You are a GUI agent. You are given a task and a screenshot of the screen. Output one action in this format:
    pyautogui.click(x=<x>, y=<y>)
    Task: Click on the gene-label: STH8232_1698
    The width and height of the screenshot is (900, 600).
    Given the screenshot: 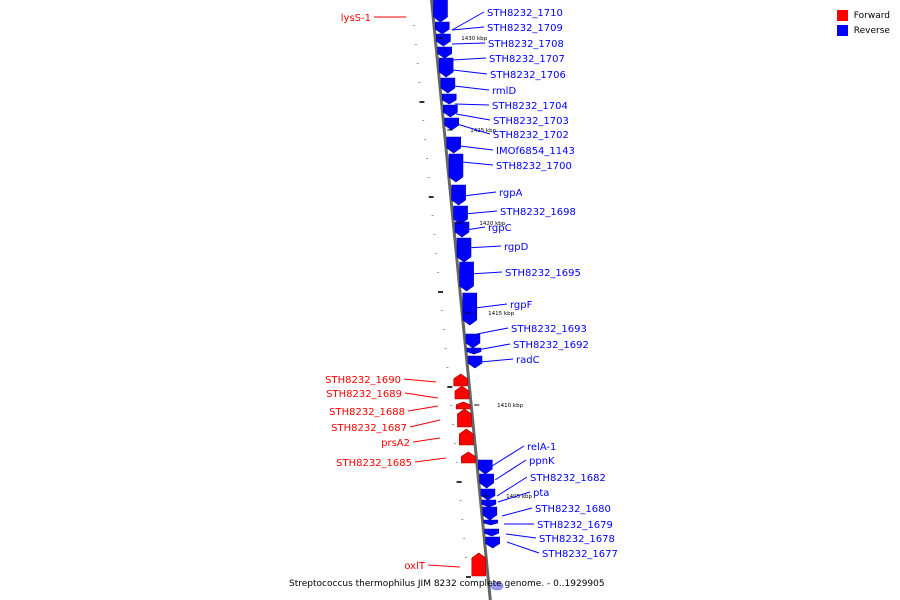 What is the action you would take?
    pyautogui.click(x=538, y=212)
    